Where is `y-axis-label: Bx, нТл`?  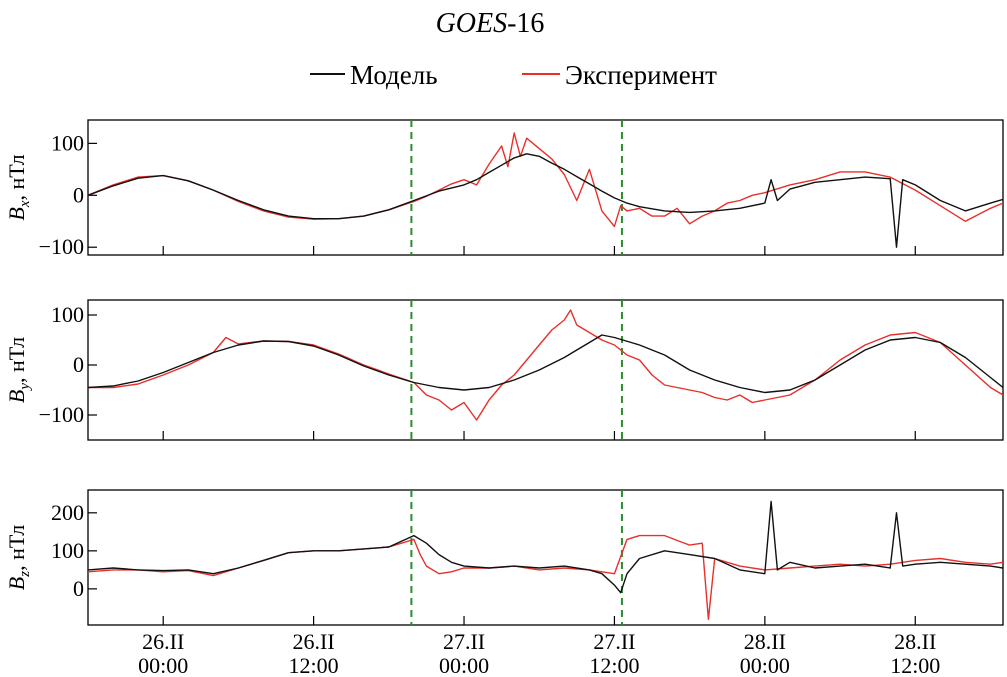
y-axis-label: Bx, нТл is located at coordinates (18, 187).